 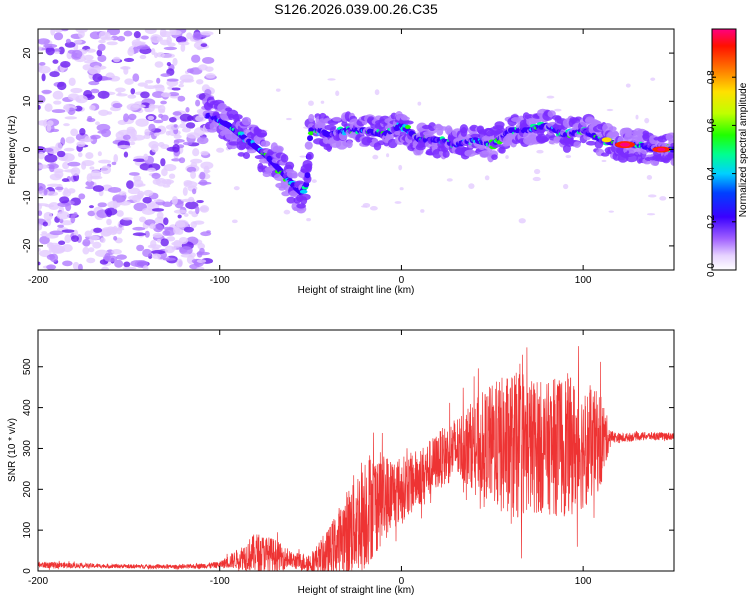 What do you see at coordinates (220, 280) in the screenshot?
I see `x-tick-label: -100` at bounding box center [220, 280].